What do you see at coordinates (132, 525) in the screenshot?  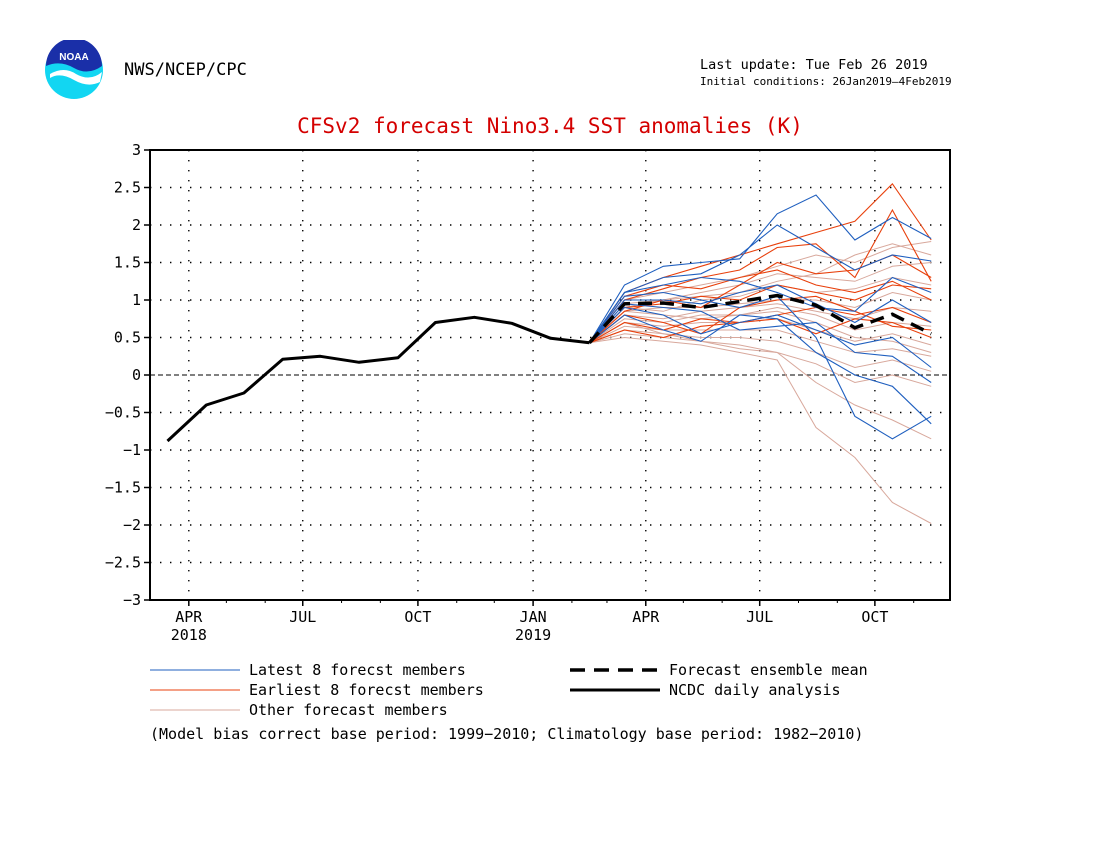 I see `y-tick-label: −2` at bounding box center [132, 525].